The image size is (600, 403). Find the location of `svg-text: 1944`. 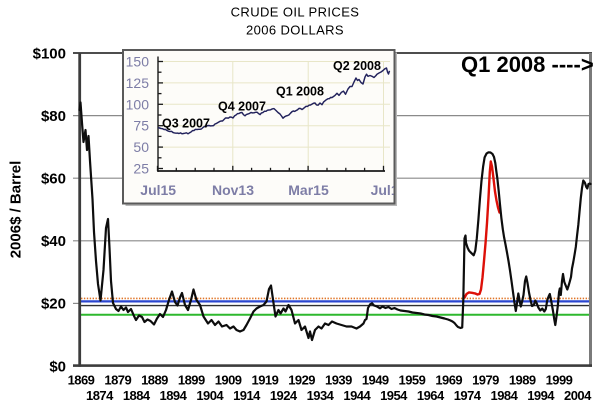

svg-text: 1944 is located at coordinates (357, 395).